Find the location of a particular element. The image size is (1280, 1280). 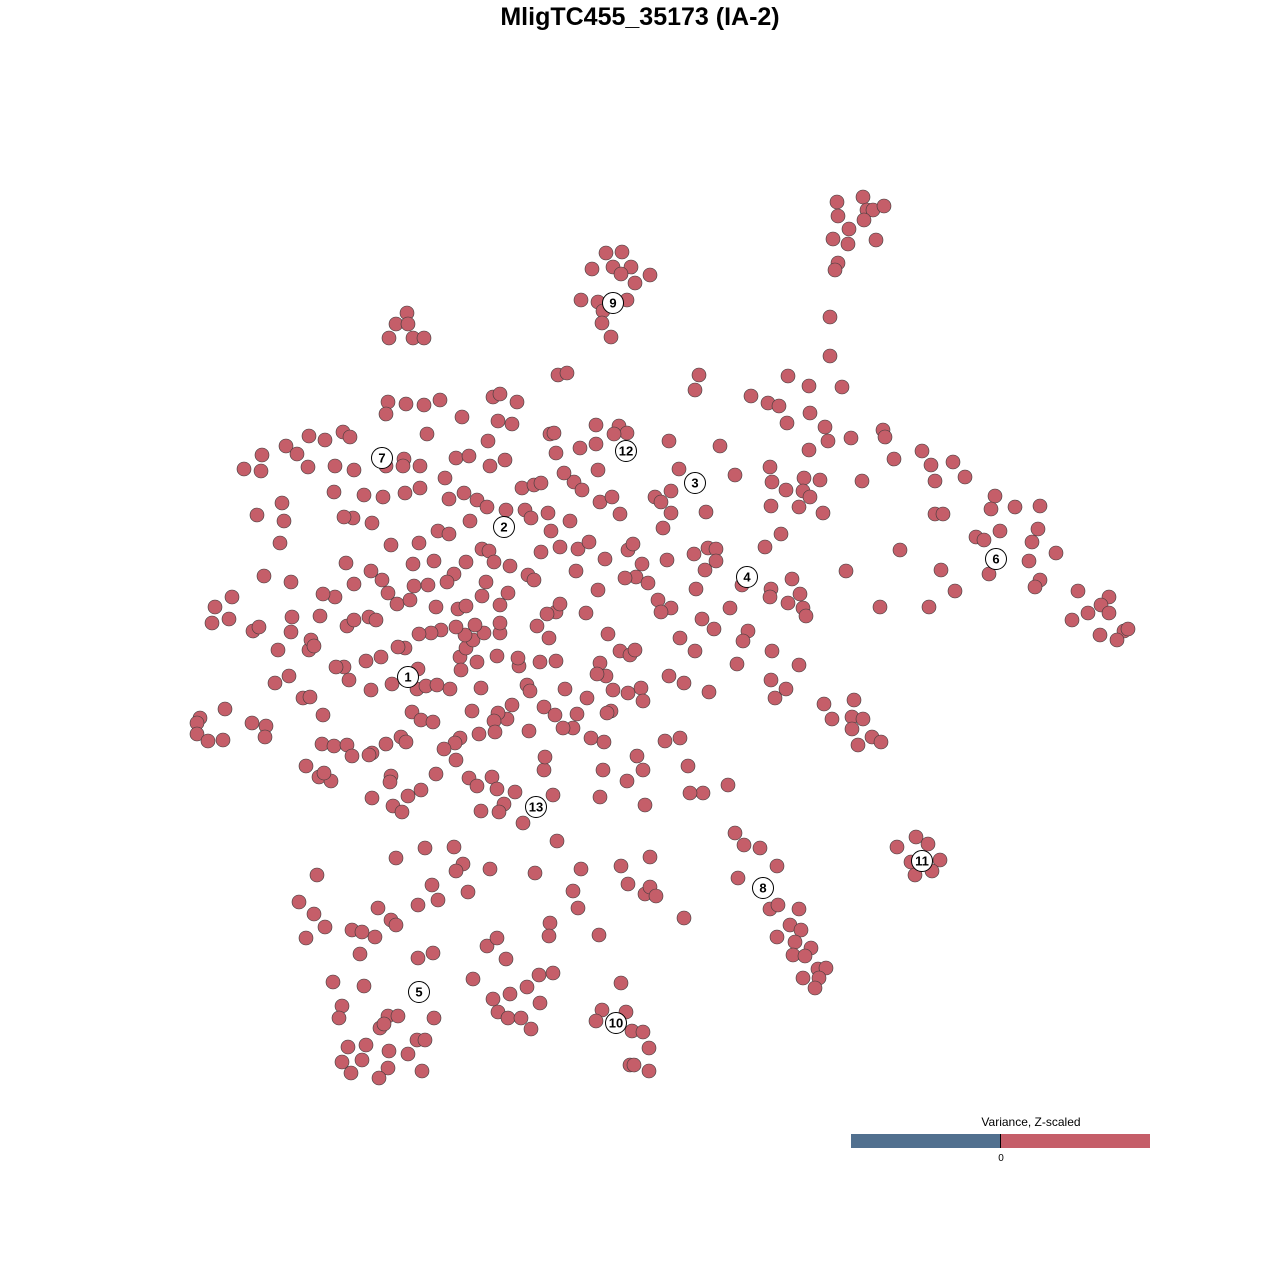

cluster-label-text: 8 is located at coordinates (762, 888).